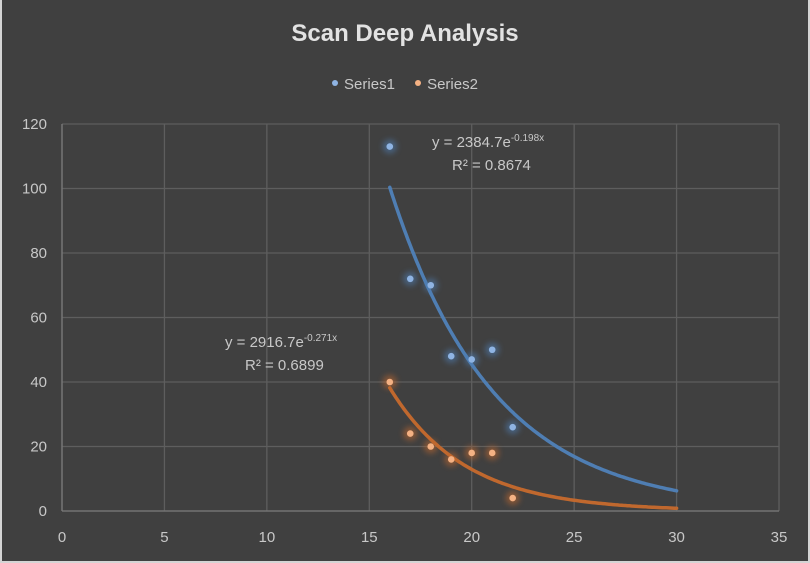  I want to click on legend-item-series2: Series2, so click(446, 84).